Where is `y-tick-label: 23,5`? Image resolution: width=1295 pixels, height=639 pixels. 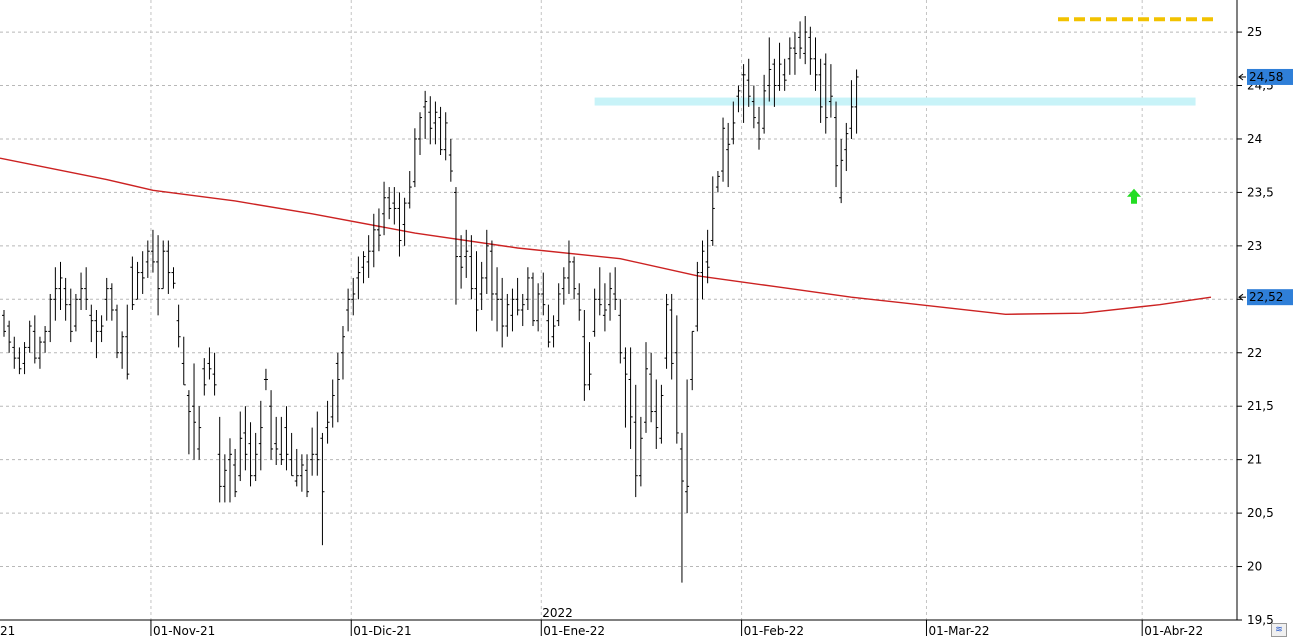 y-tick-label: 23,5 is located at coordinates (1260, 192).